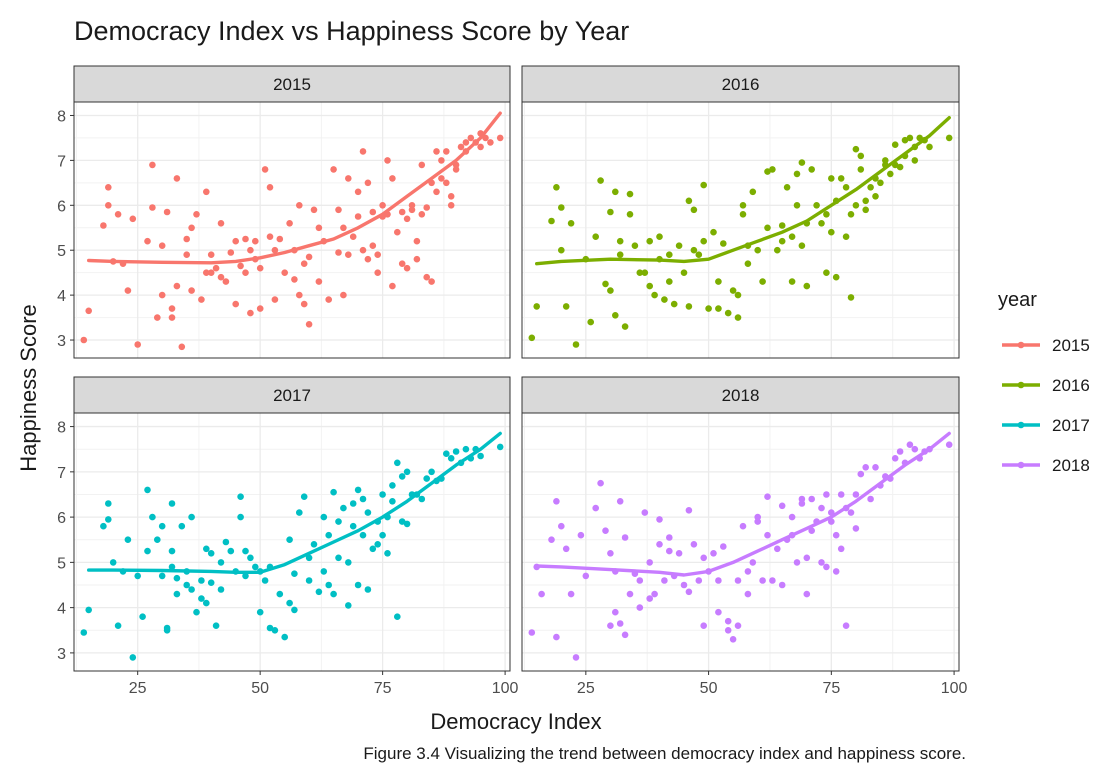 This screenshot has height=776, width=1114. What do you see at coordinates (28, 388) in the screenshot?
I see `y-axis-title: Happiness Score` at bounding box center [28, 388].